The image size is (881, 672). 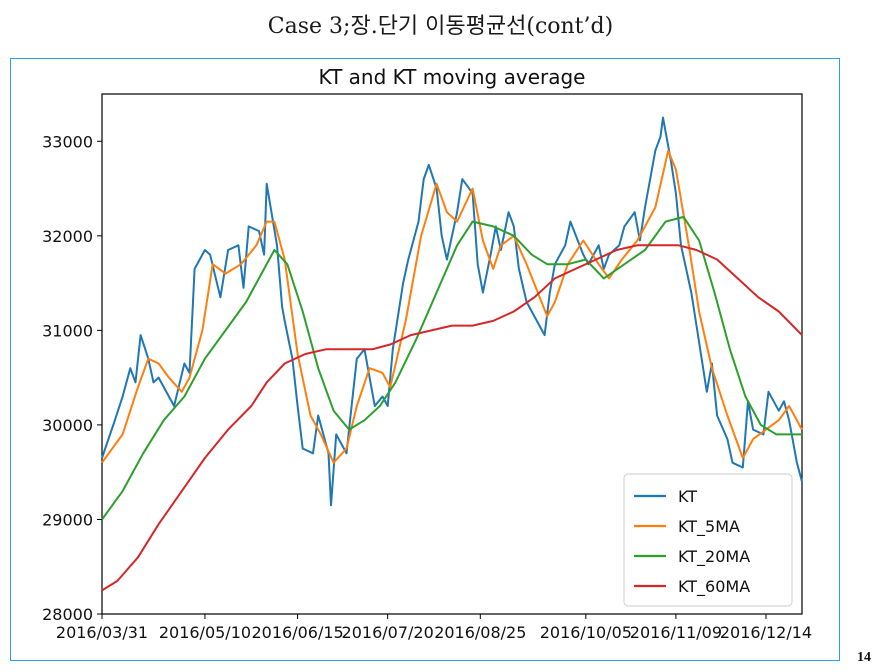 I want to click on page-number: 14, so click(x=864, y=657).